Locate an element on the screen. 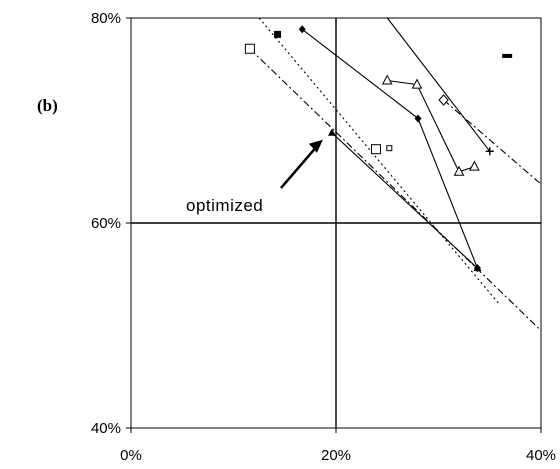  panel-label: (b) is located at coordinates (47, 105).